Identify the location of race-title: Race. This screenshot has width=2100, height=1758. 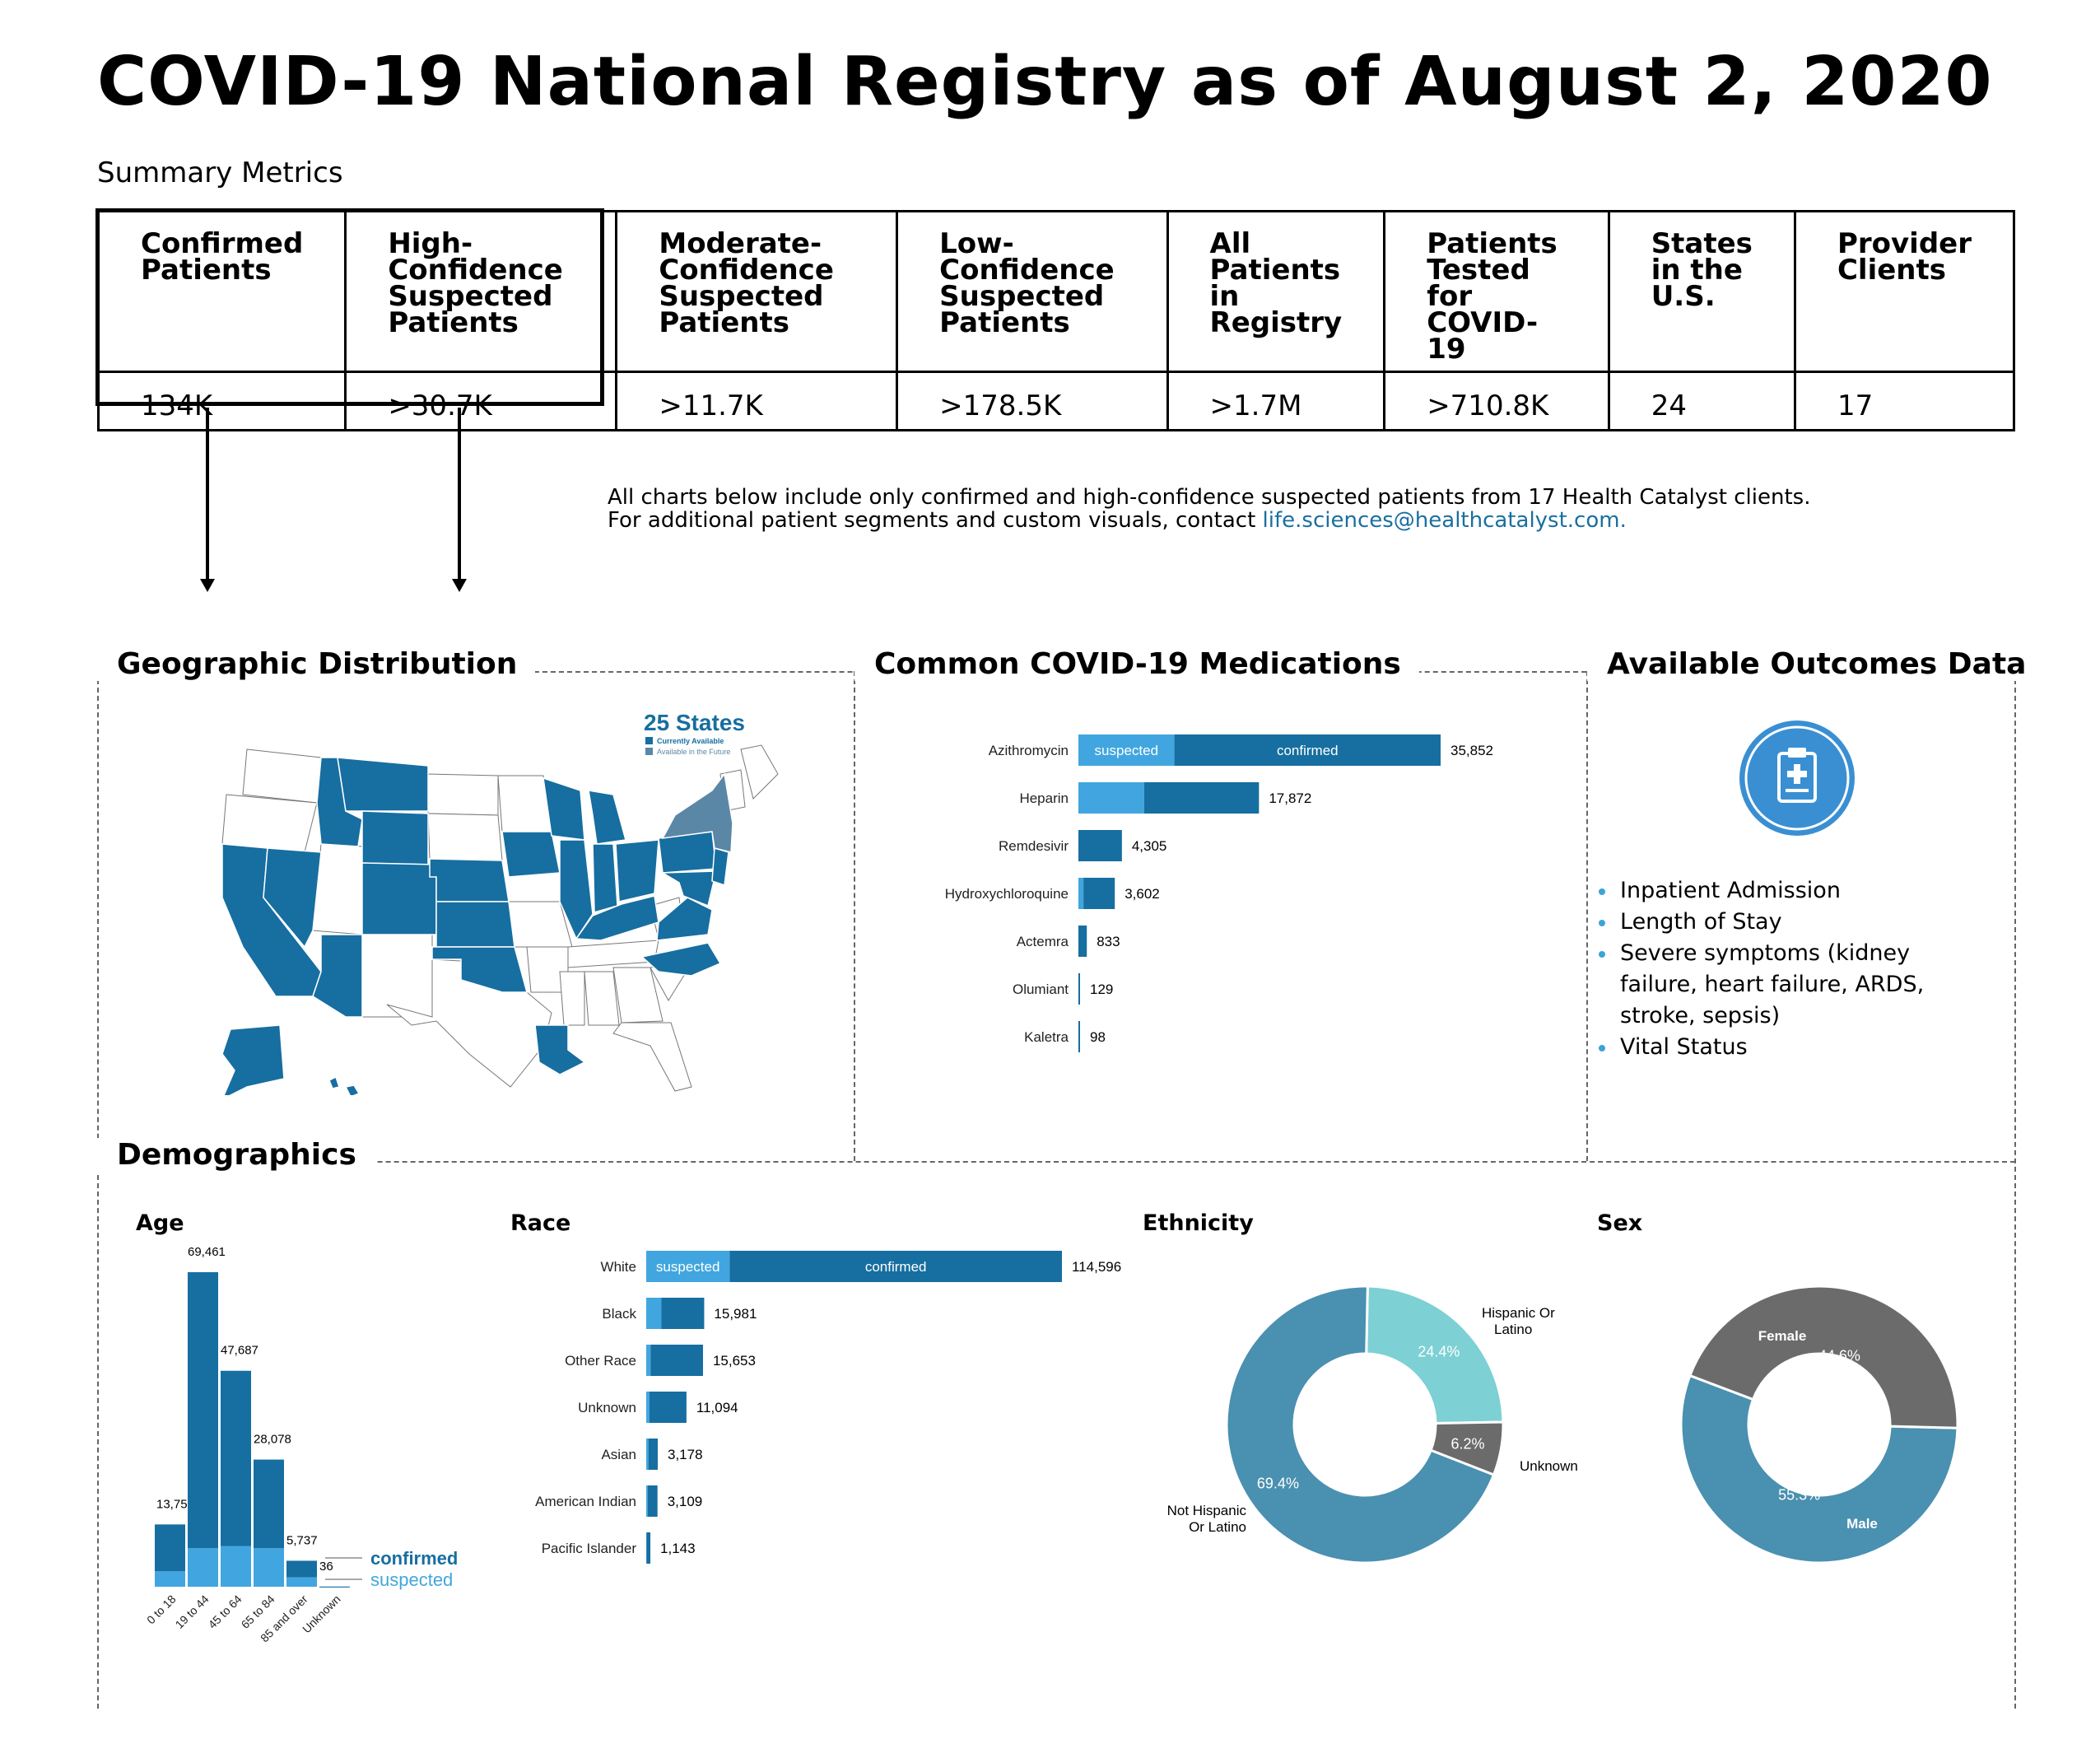
(540, 1223).